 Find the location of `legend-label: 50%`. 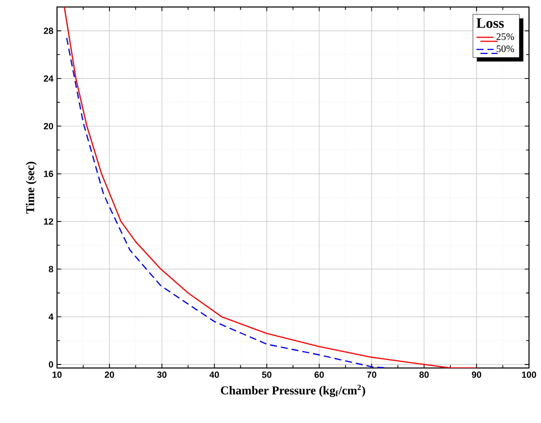

legend-label: 50% is located at coordinates (505, 48).